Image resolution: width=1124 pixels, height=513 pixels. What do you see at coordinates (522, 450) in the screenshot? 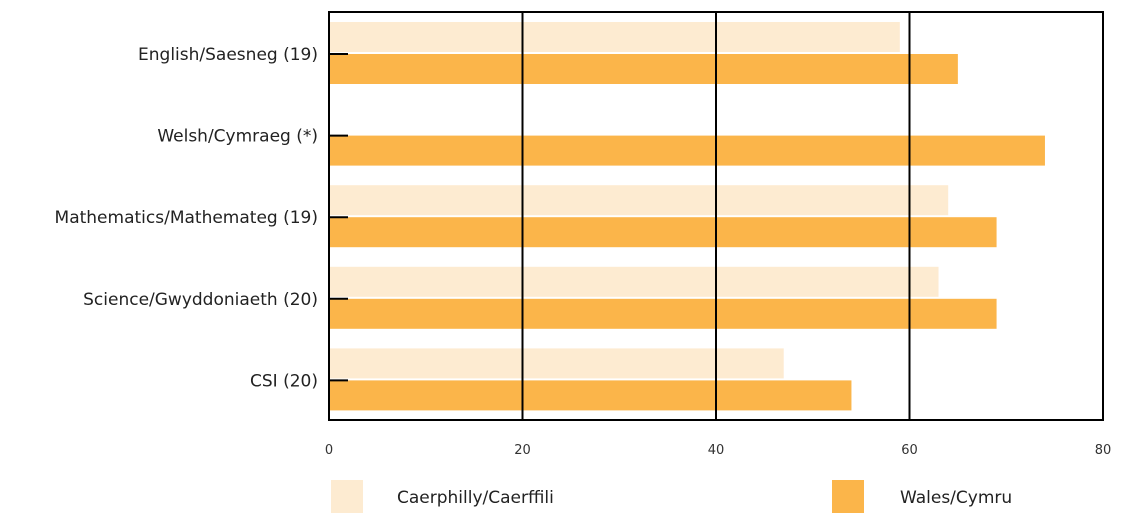
I see `x-tick-label-20: 20` at bounding box center [522, 450].